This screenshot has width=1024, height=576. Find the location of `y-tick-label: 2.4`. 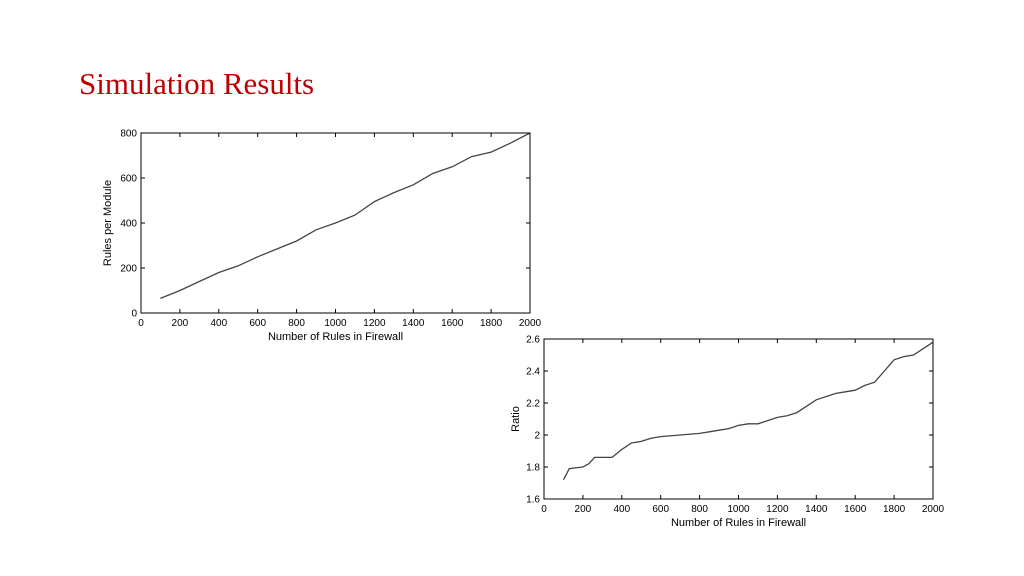

y-tick-label: 2.4 is located at coordinates (533, 372).